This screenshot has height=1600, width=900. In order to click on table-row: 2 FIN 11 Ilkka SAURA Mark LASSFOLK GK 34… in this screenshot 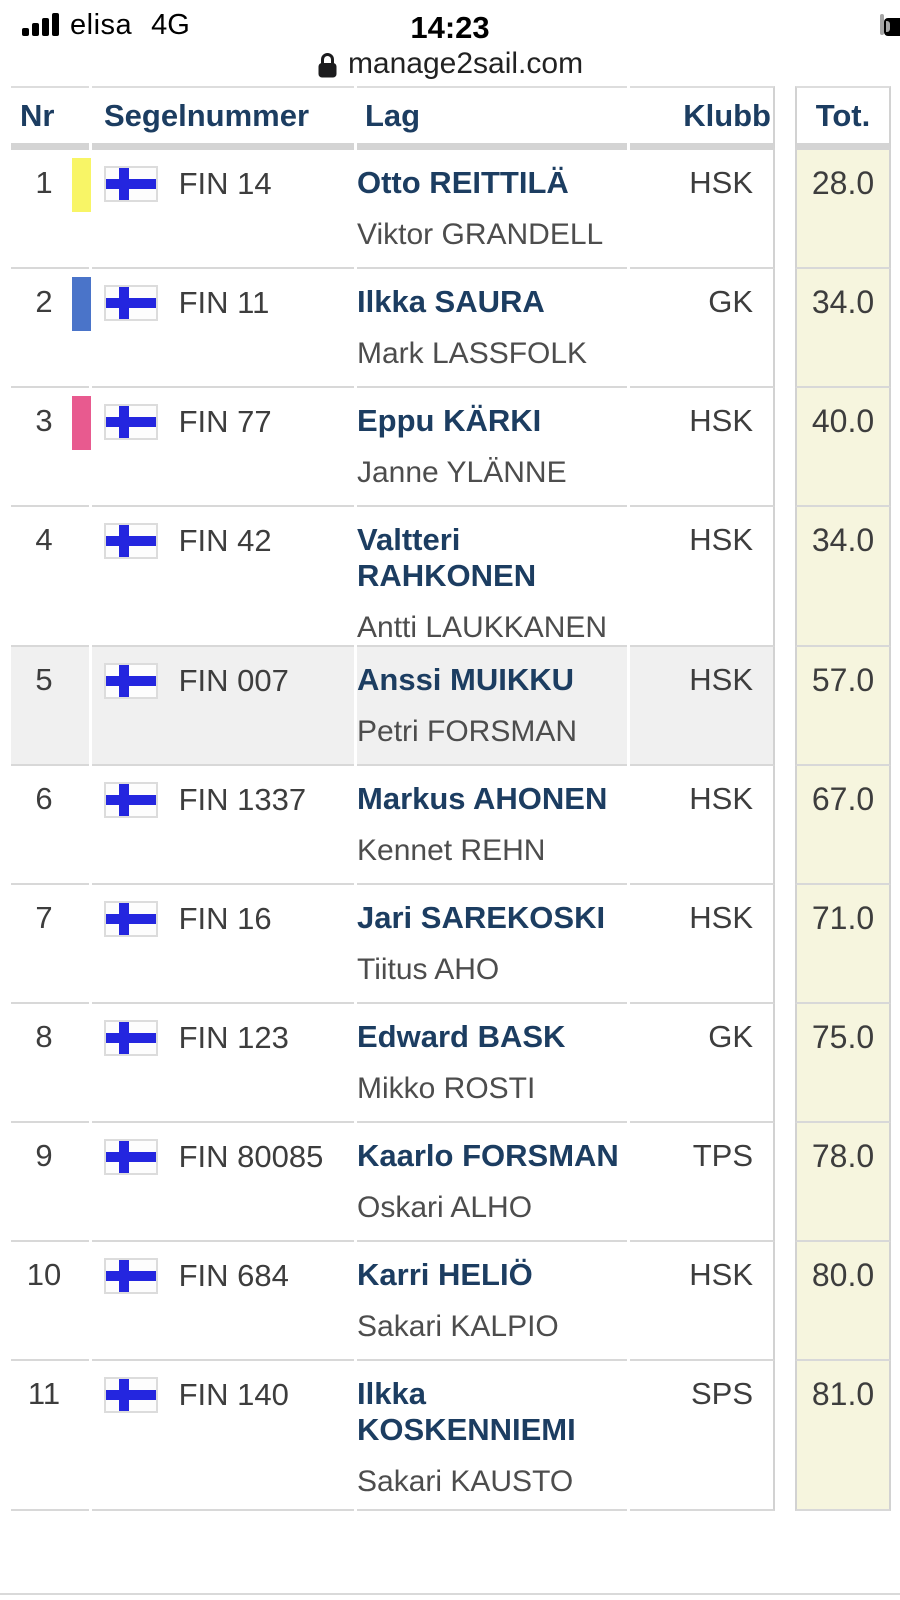, I will do `click(451, 328)`.